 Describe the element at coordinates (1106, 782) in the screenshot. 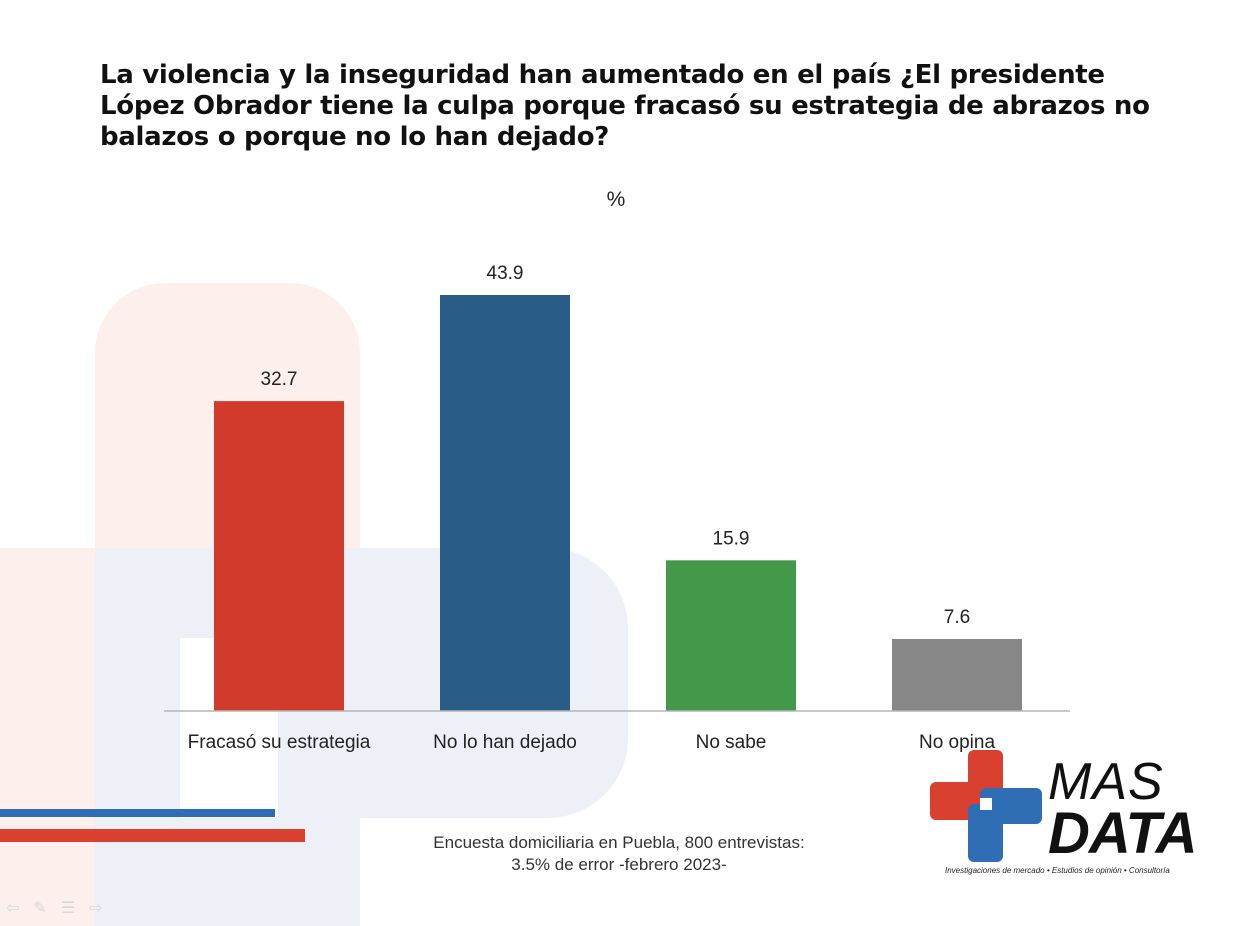

I see `logo-word-mas: MAS` at that location.